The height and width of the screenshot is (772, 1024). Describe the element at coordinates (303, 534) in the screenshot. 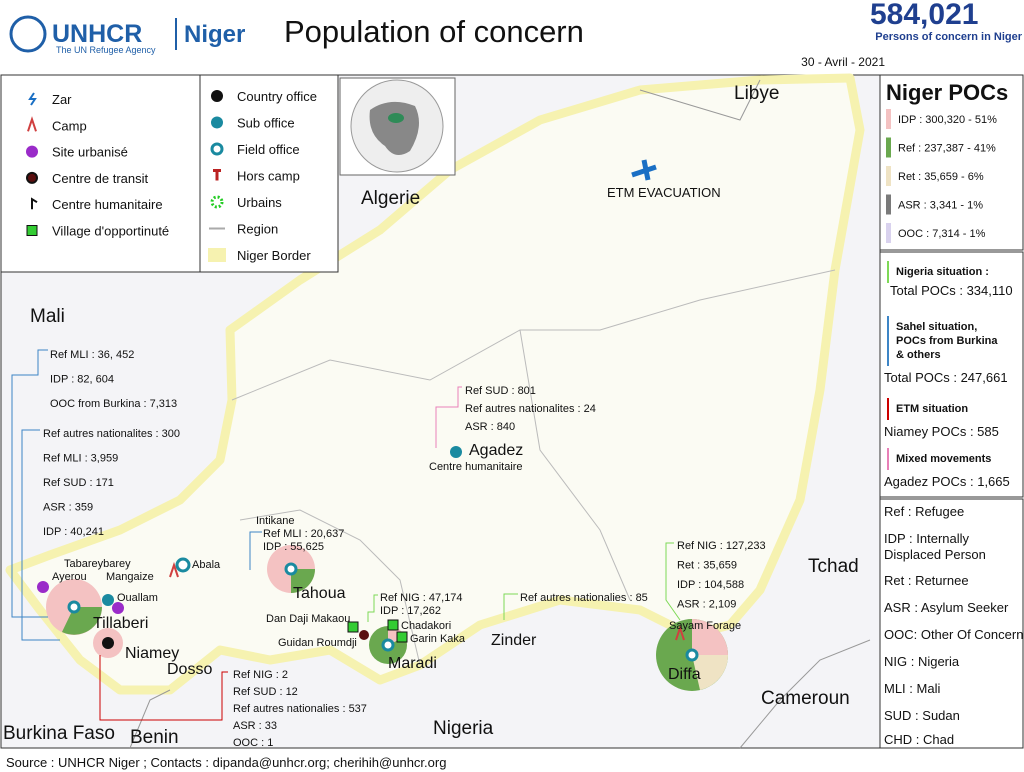

I see `callout-line: Ref MLI : 20,637` at that location.